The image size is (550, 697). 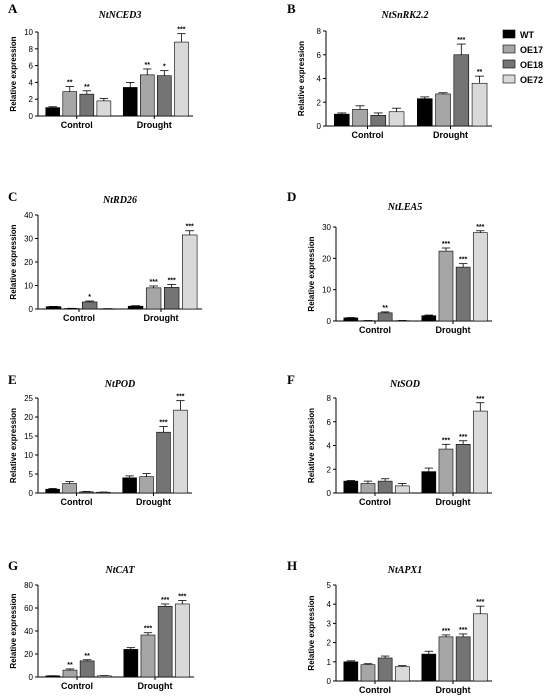 What do you see at coordinates (13, 8) in the screenshot?
I see `panel-letter: A` at bounding box center [13, 8].